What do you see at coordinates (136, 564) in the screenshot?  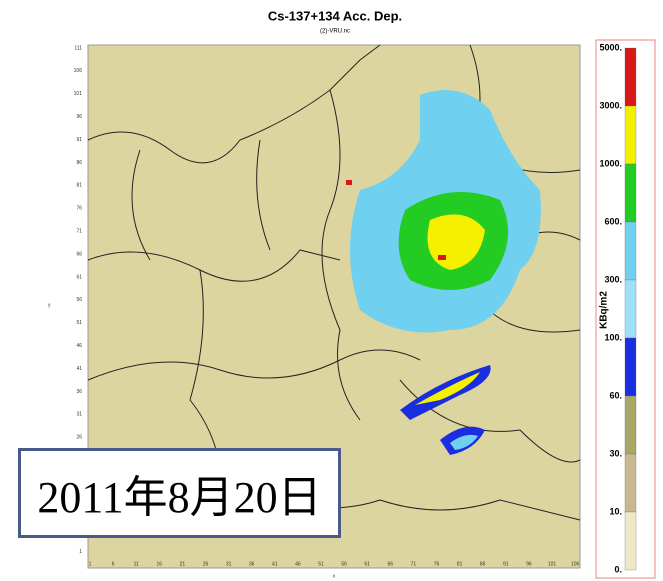 I see `x-tick-label: 11` at bounding box center [136, 564].